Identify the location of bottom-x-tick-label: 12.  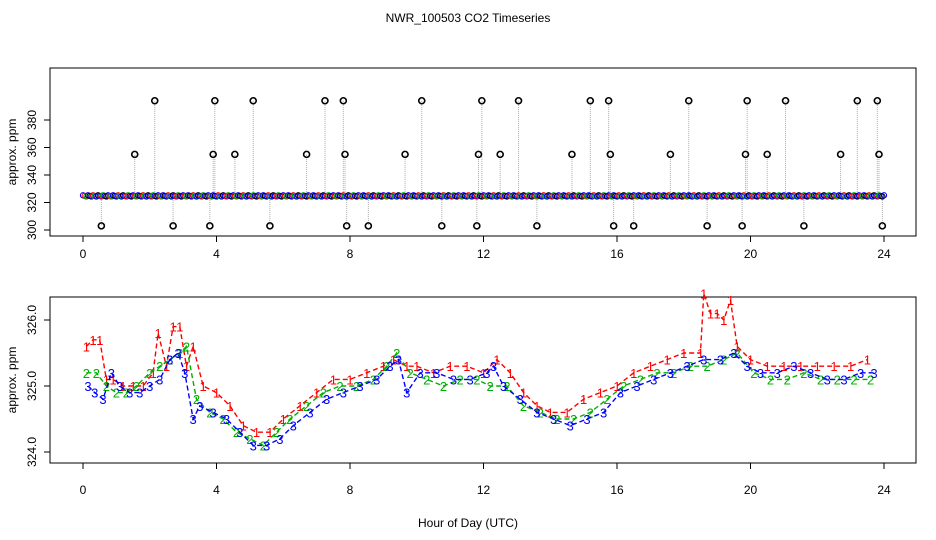
(484, 490).